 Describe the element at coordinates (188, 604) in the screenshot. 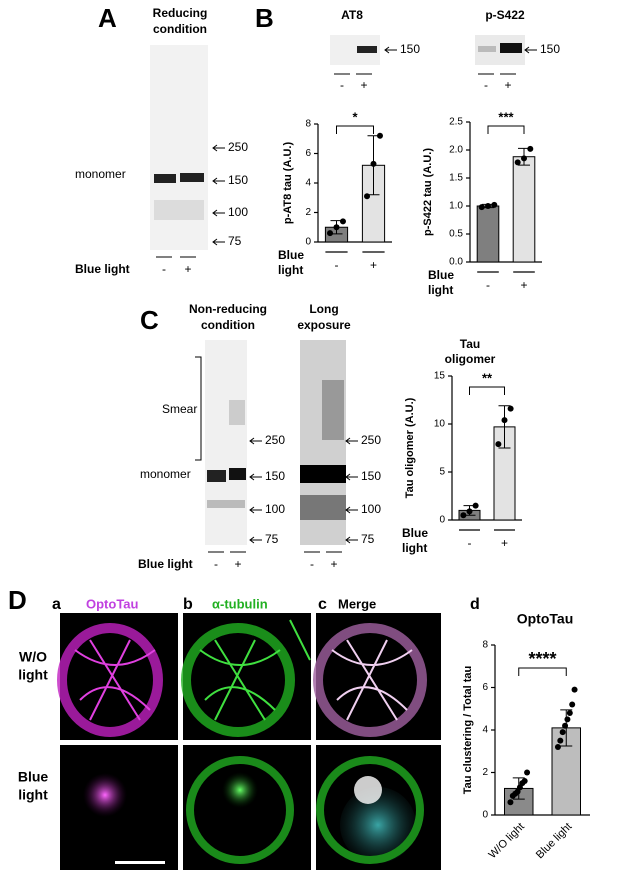

I see `column-letter: b` at that location.